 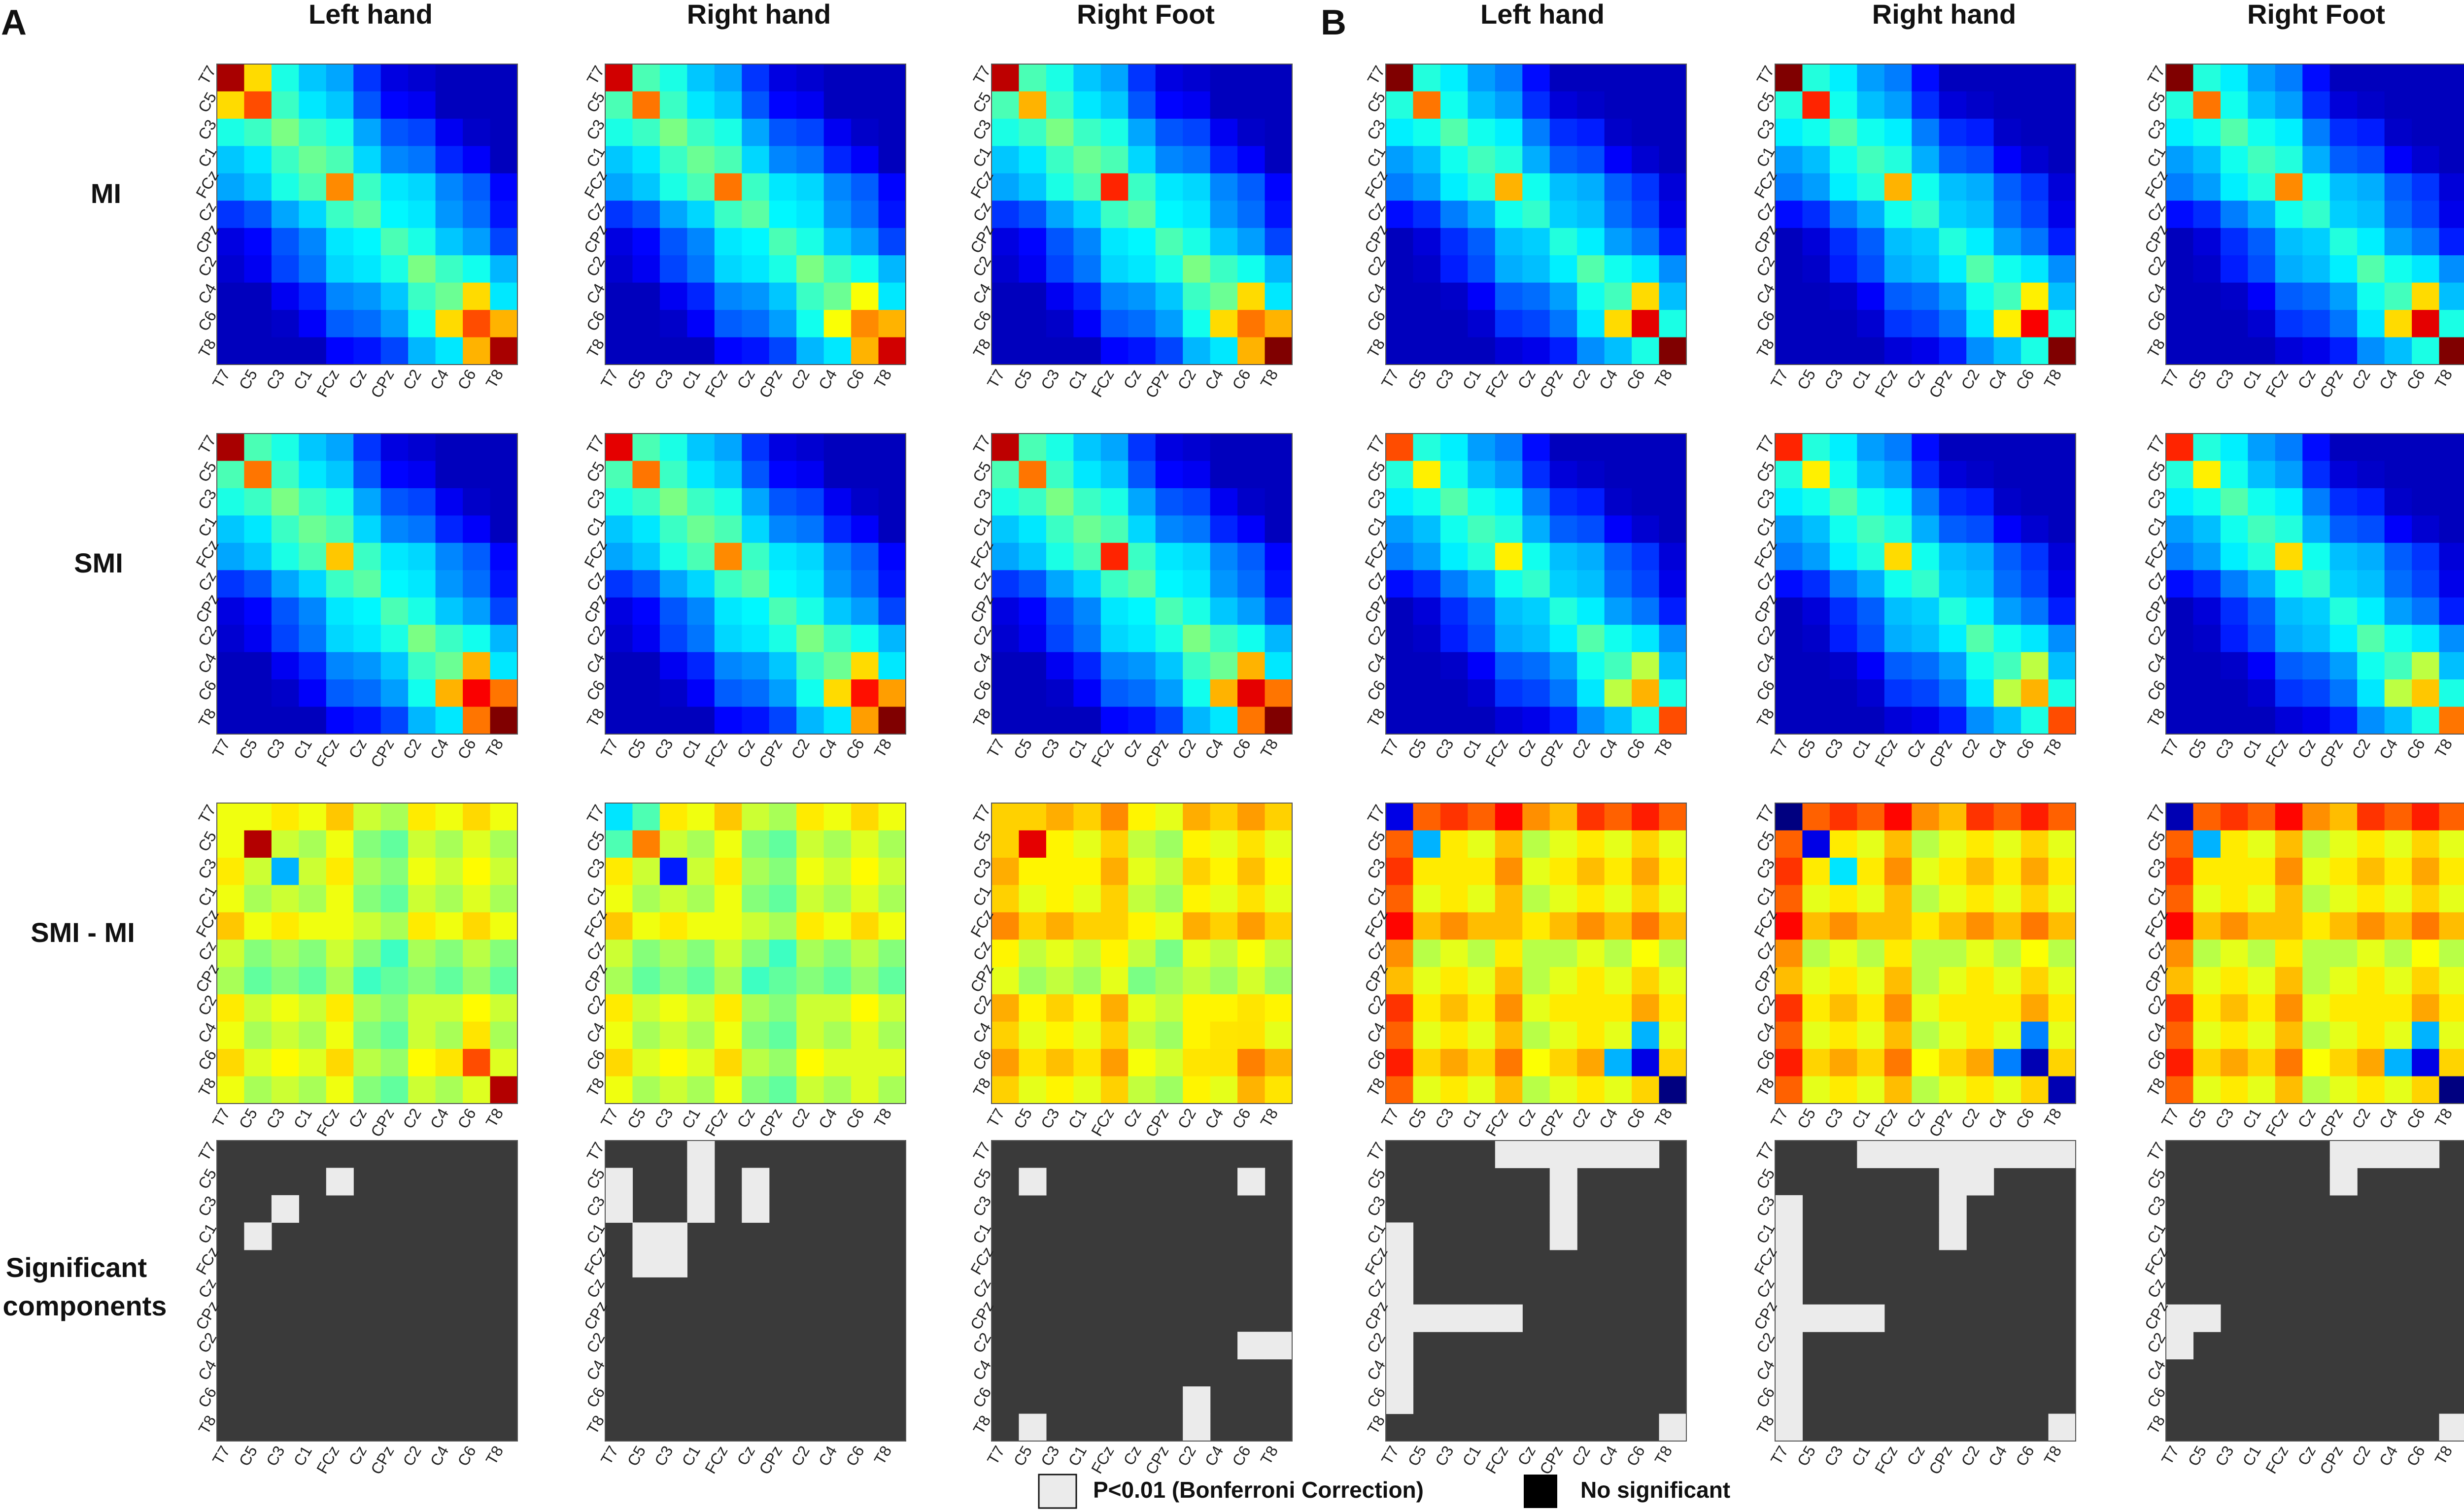 I want to click on x-tick-label: C2, so click(x=800, y=1119).